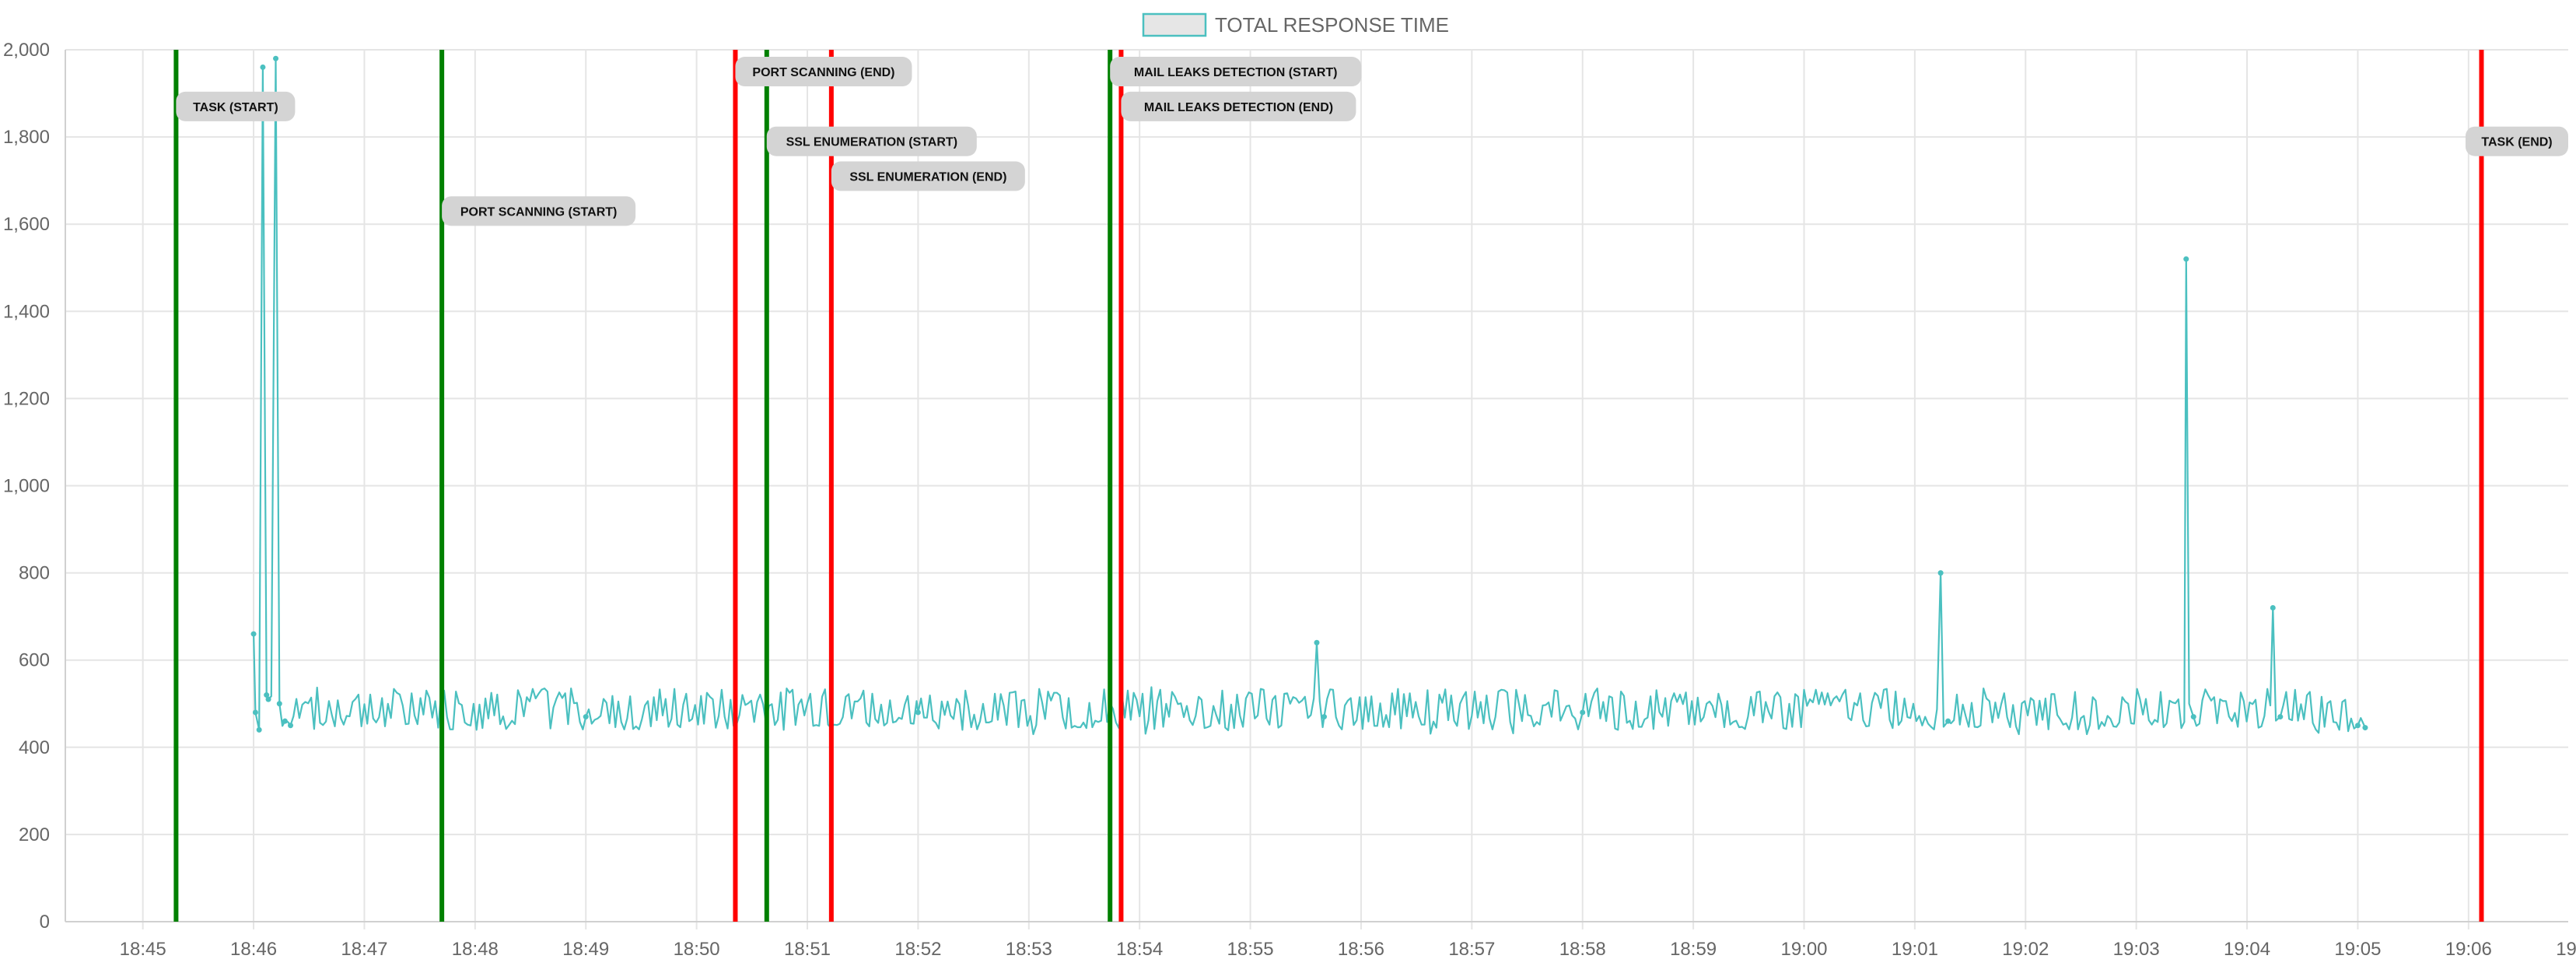 This screenshot has height=966, width=2576. Describe the element at coordinates (918, 950) in the screenshot. I see `x-tick-label: 18:52` at that location.